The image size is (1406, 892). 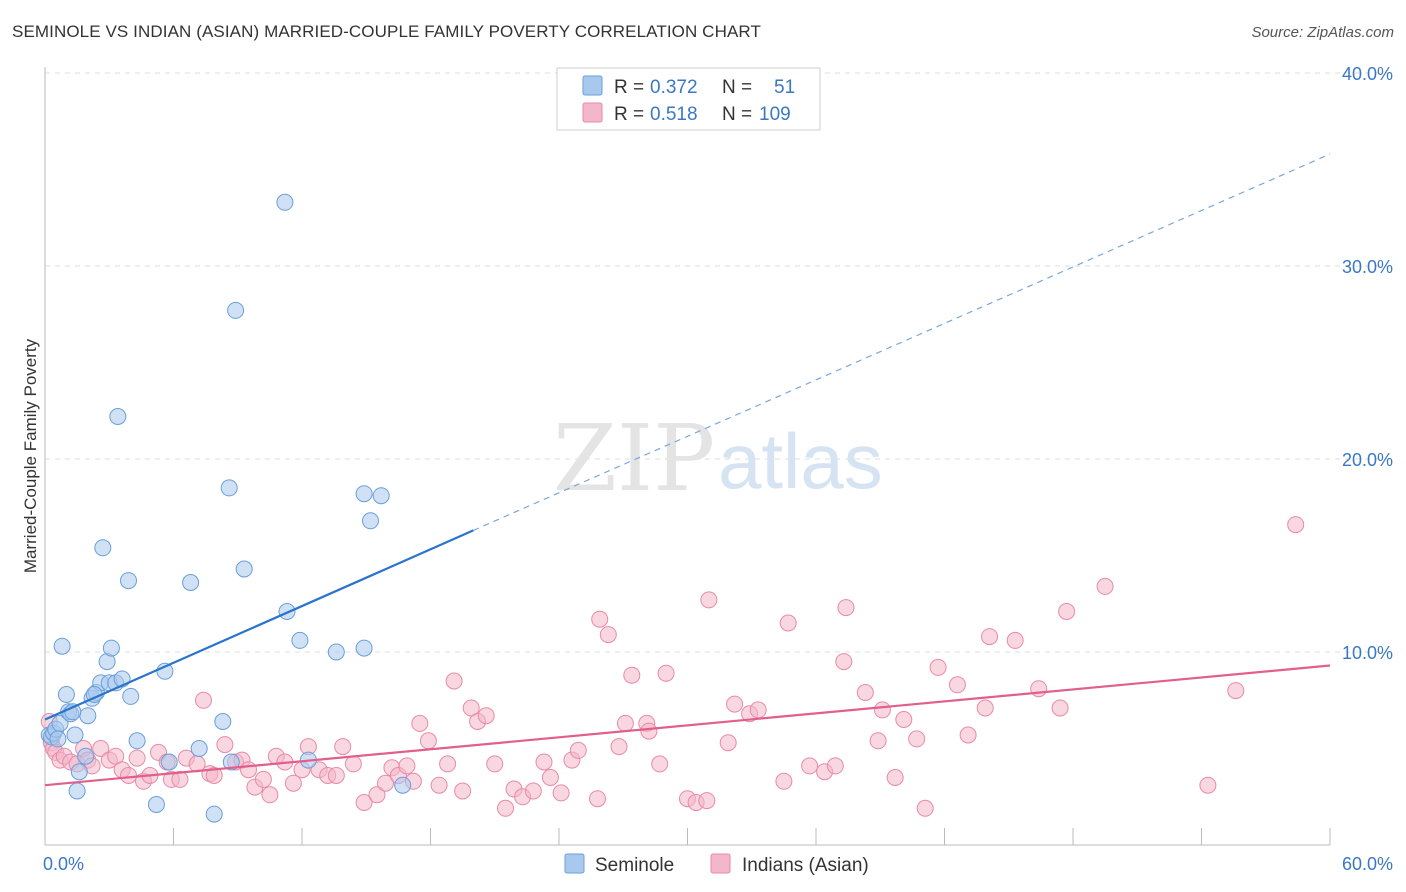 What do you see at coordinates (1367, 267) in the screenshot?
I see `y-tick-label: 30.0%` at bounding box center [1367, 267].